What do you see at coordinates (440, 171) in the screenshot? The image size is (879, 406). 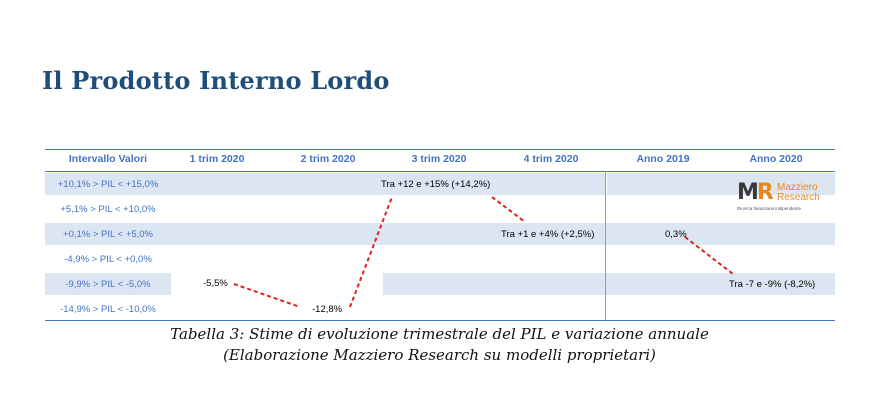 I see `table-header-rule` at bounding box center [440, 171].